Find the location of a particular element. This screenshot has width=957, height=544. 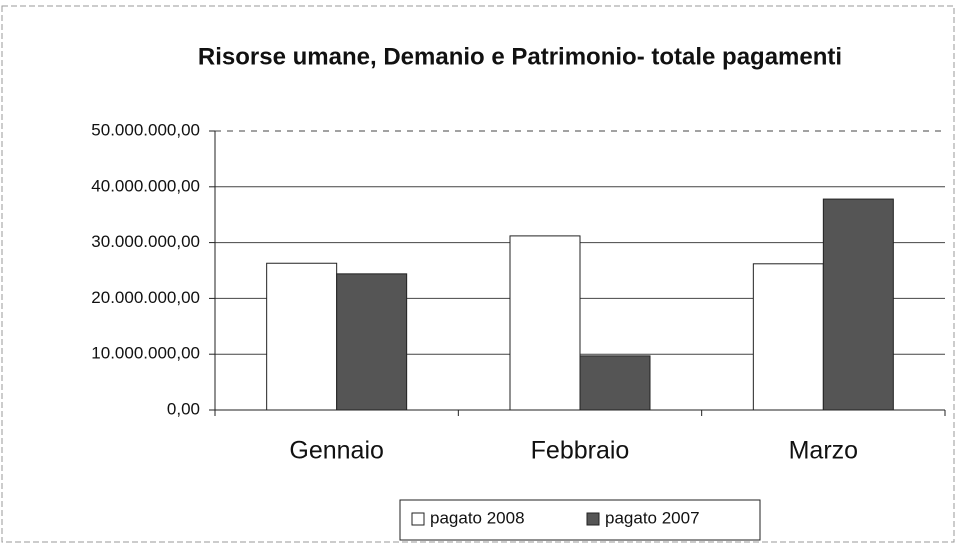

y-tick-label: 50.000.000,00 is located at coordinates (145, 129).